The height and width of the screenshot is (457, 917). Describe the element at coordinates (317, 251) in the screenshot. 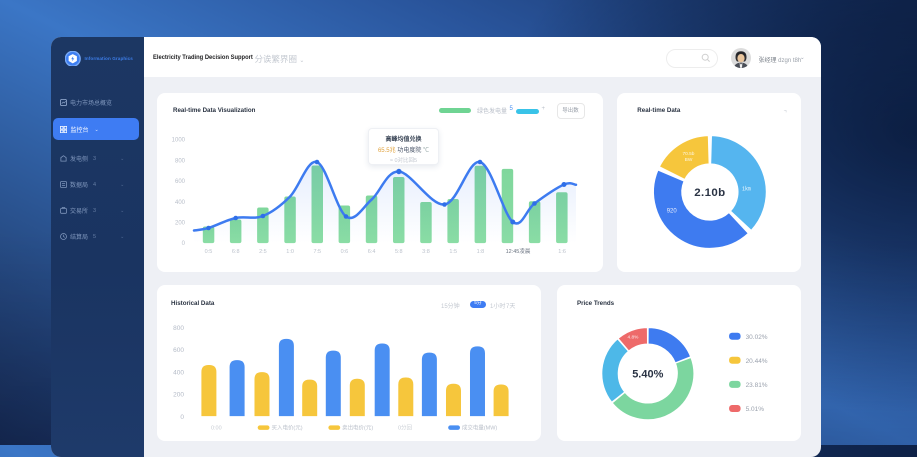

I see `svg-text: 7:5` at that location.